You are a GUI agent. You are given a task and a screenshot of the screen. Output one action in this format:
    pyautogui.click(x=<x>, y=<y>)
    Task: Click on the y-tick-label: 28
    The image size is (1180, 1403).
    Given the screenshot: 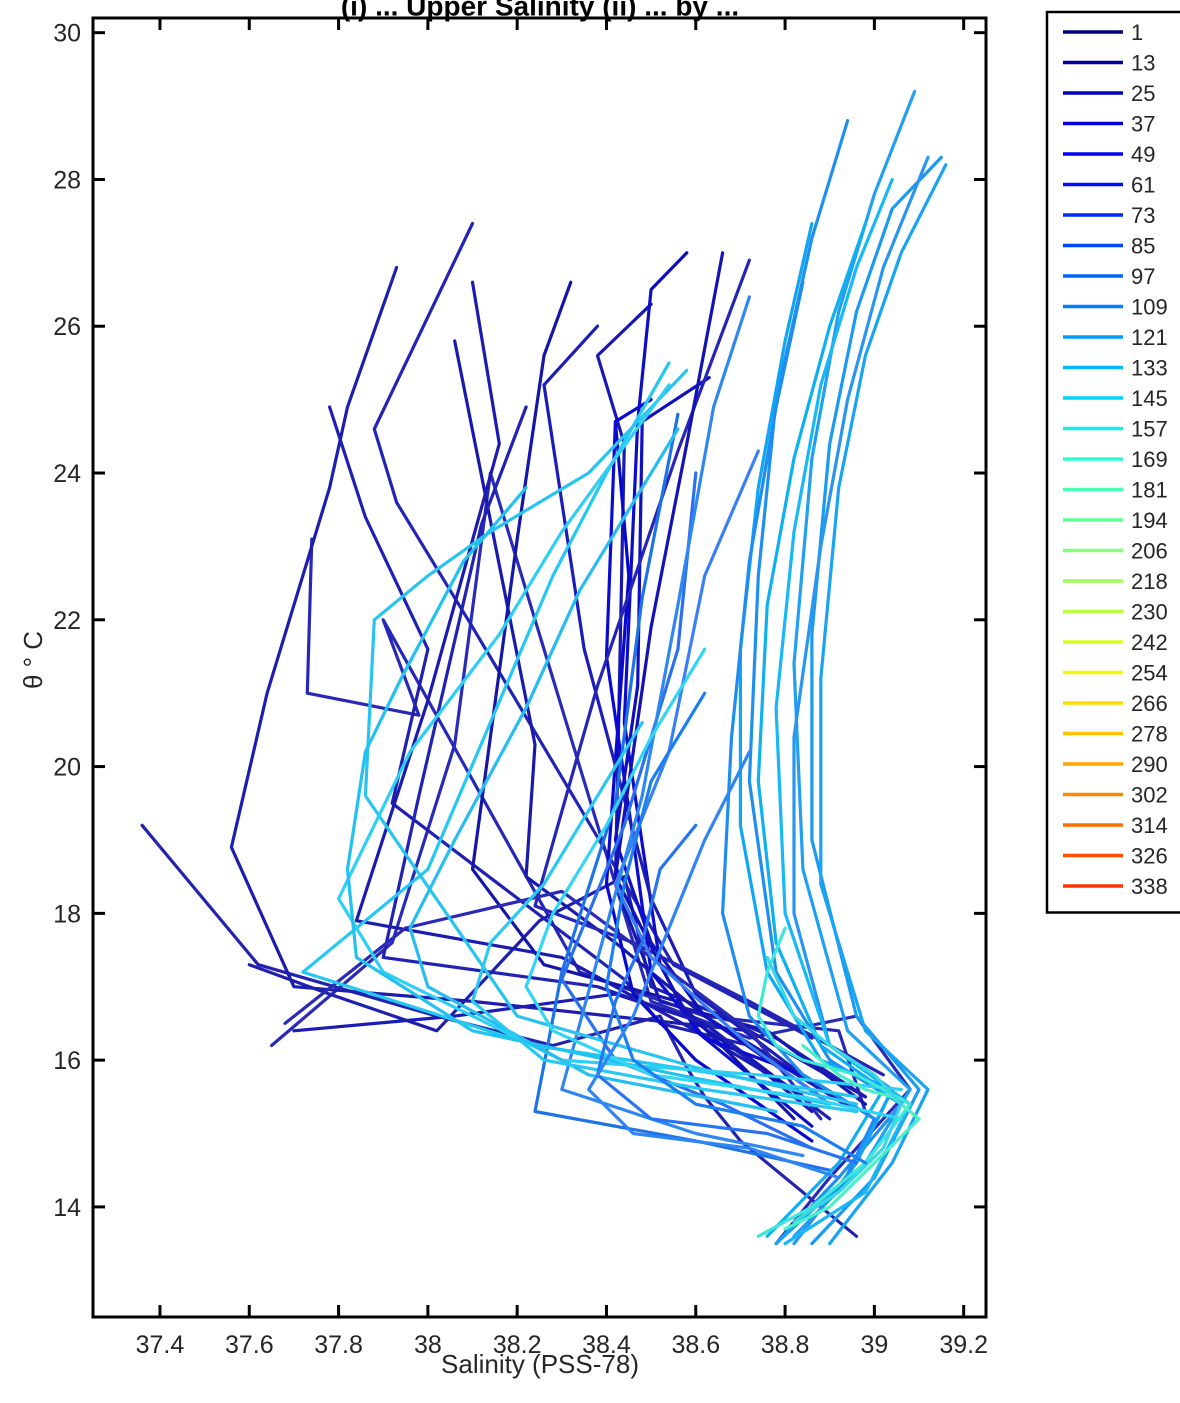 What is the action you would take?
    pyautogui.click(x=67, y=180)
    